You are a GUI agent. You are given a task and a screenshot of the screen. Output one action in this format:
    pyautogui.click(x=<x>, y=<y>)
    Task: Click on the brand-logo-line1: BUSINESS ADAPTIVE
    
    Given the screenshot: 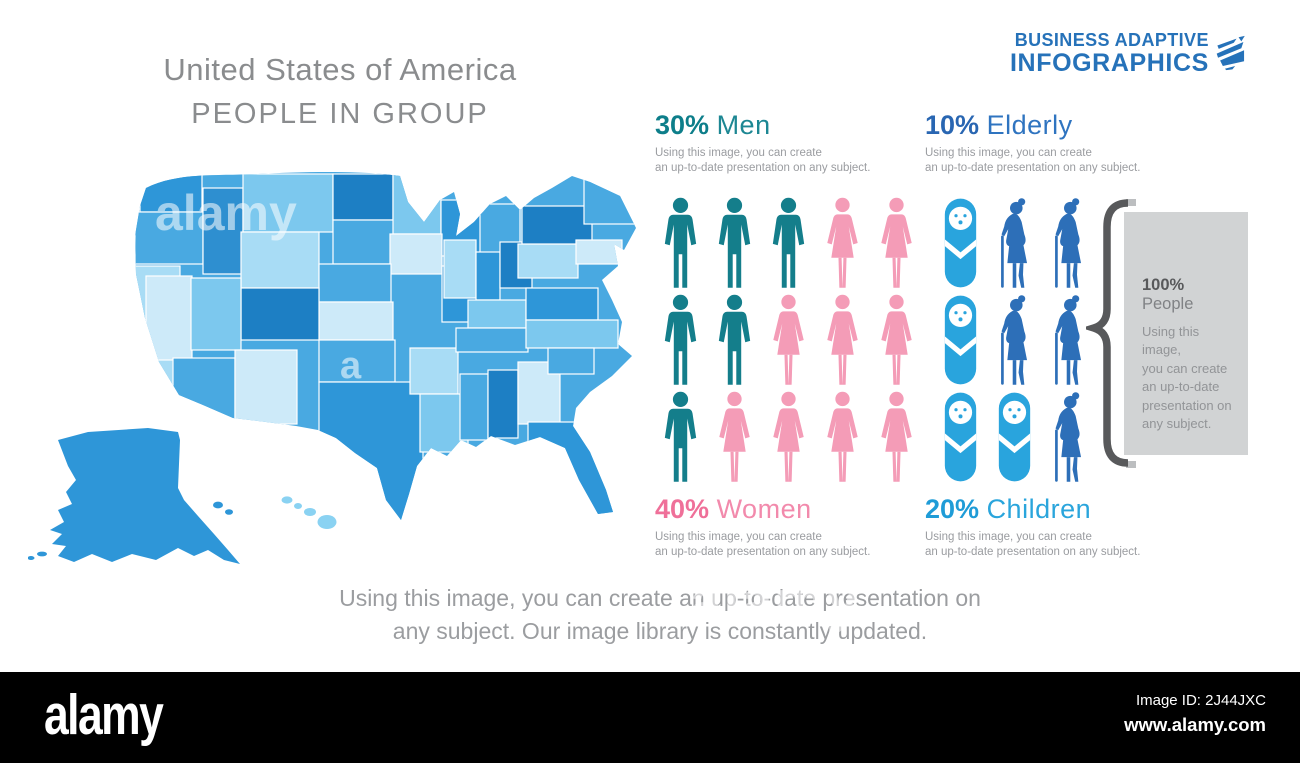 What is the action you would take?
    pyautogui.click(x=1111, y=40)
    